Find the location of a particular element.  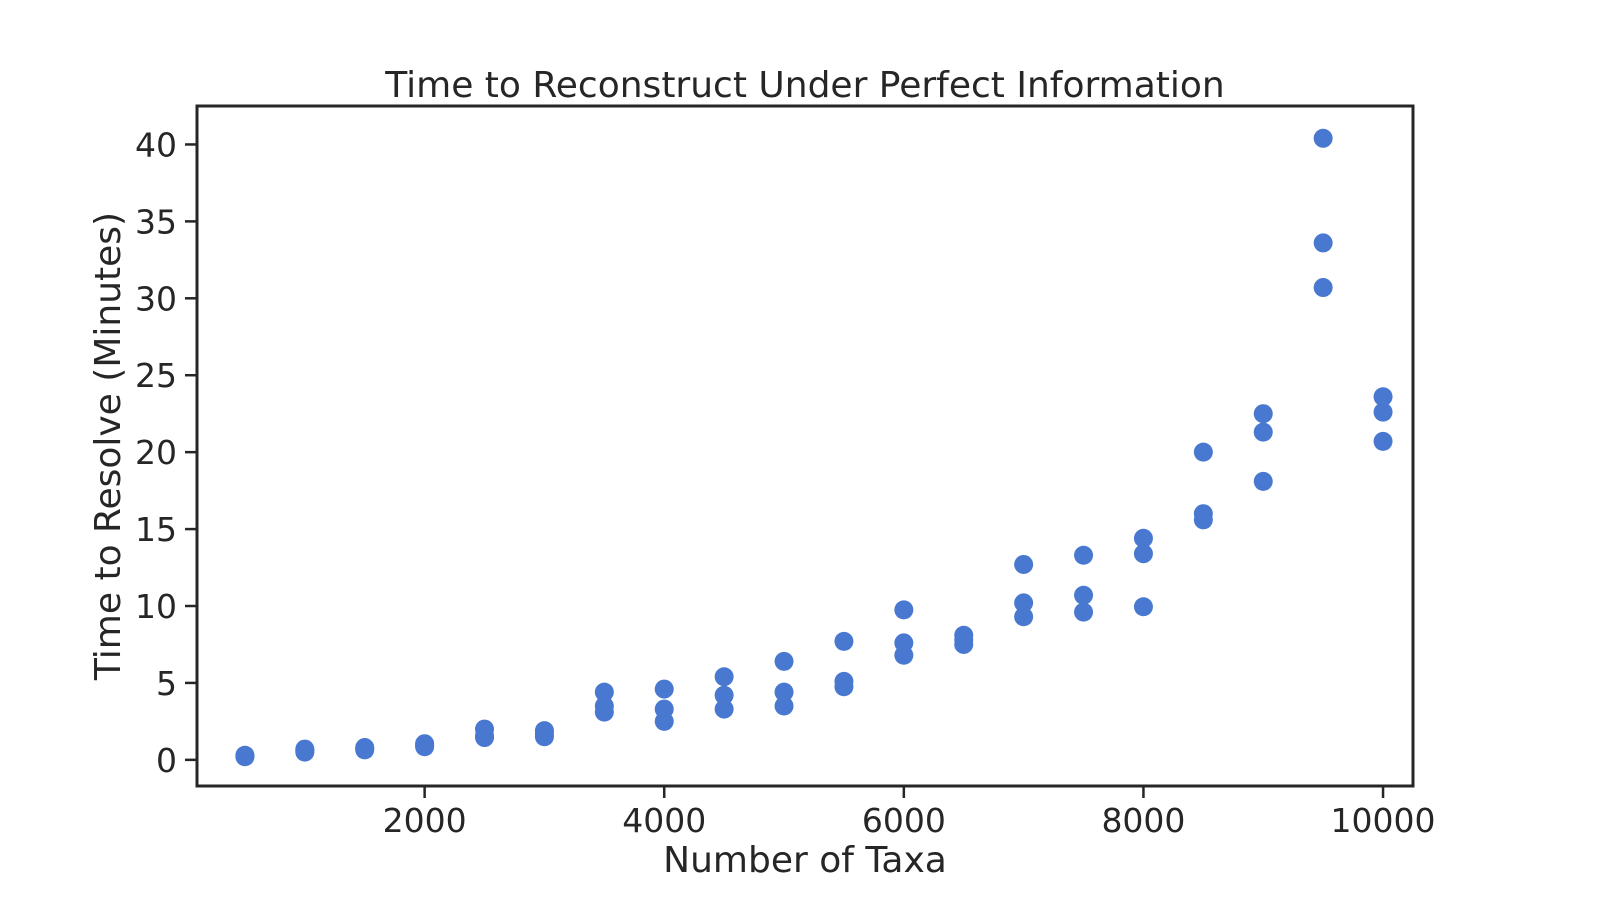

x-tick-label: 8000 is located at coordinates (1143, 820).